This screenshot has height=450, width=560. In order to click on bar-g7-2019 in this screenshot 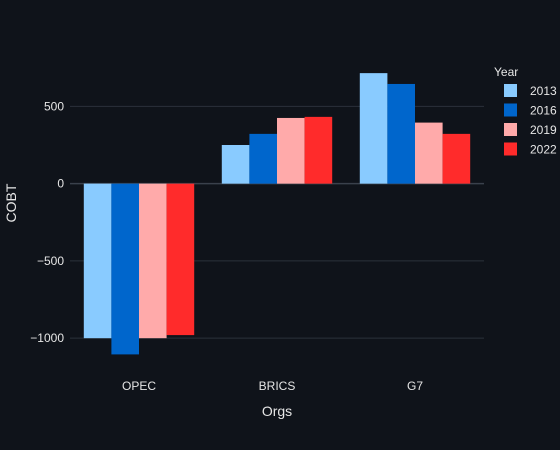, I will do `click(429, 153)`.